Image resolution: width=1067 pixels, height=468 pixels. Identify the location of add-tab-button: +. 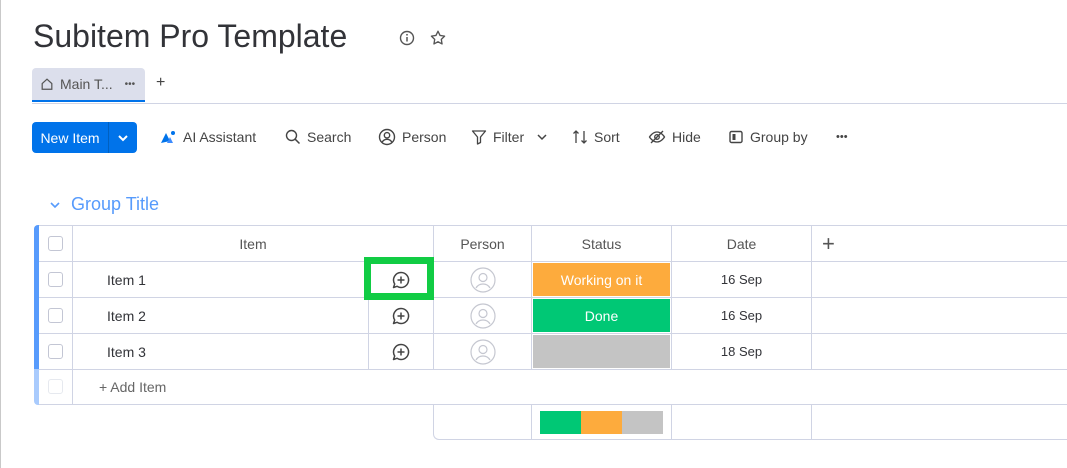
(161, 82).